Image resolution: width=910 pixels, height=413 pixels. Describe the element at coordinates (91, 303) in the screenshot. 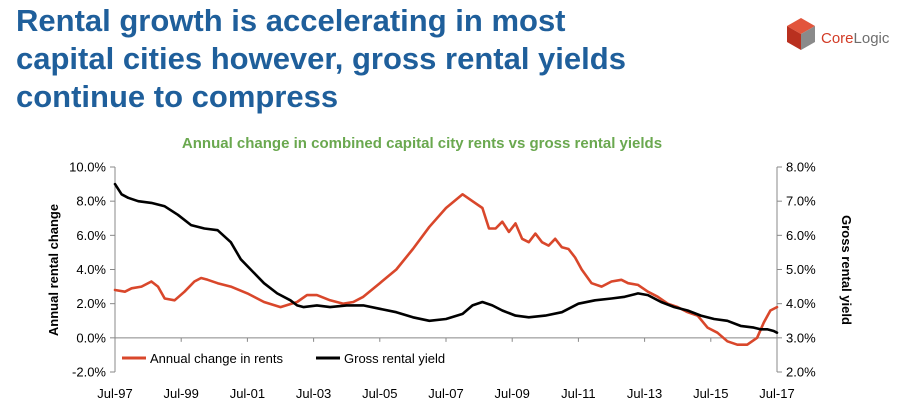

I see `y-left-tick-label: 2.0%` at that location.